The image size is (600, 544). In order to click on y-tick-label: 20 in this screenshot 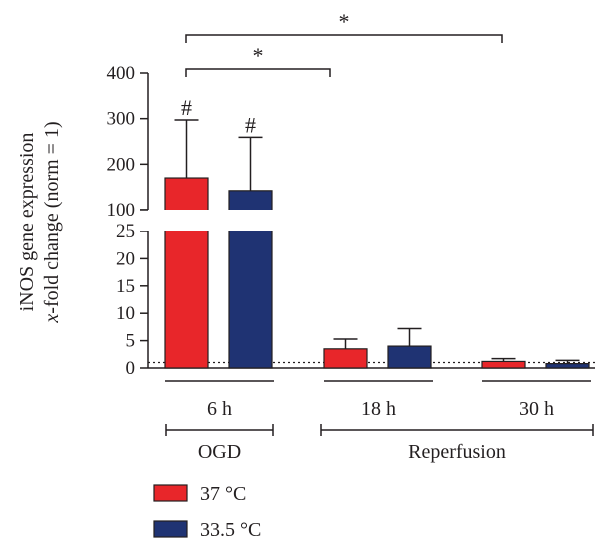, I will do `click(125, 258)`.